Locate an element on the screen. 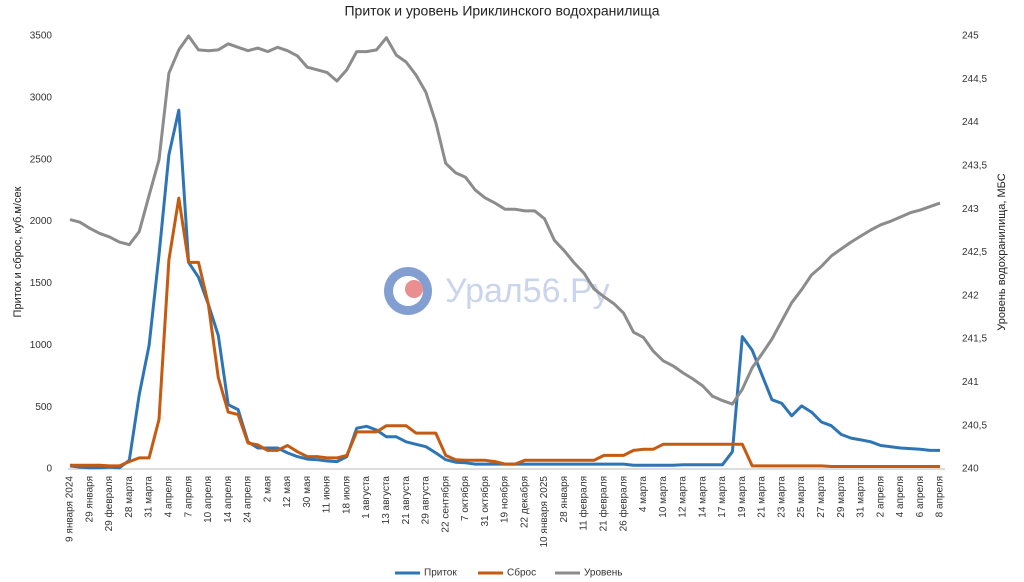  x-tick-label: 10 марта is located at coordinates (663, 497).